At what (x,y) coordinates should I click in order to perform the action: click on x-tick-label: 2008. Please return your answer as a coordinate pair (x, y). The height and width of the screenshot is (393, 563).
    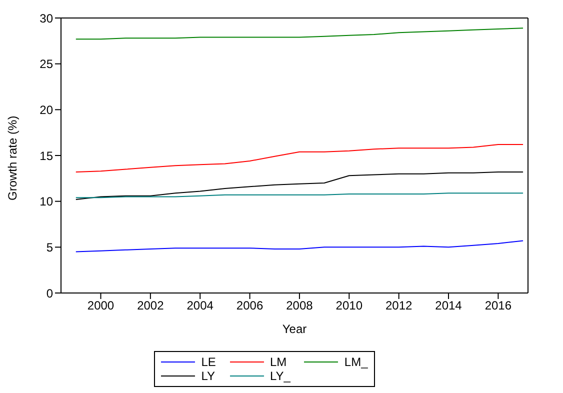
    Looking at the image, I should click on (300, 305).